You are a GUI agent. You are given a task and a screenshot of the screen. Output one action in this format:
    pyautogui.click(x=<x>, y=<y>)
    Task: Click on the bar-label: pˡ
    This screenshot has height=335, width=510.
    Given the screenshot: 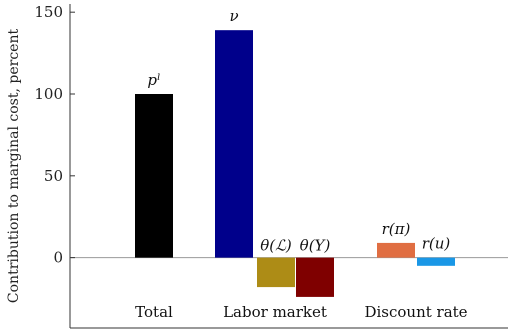 What is the action you would take?
    pyautogui.click(x=153, y=80)
    